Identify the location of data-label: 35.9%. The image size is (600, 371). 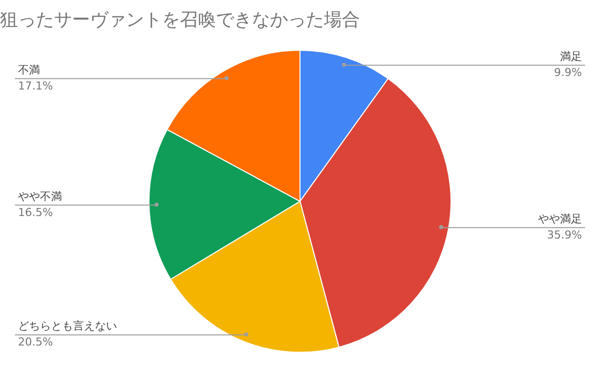
(564, 235).